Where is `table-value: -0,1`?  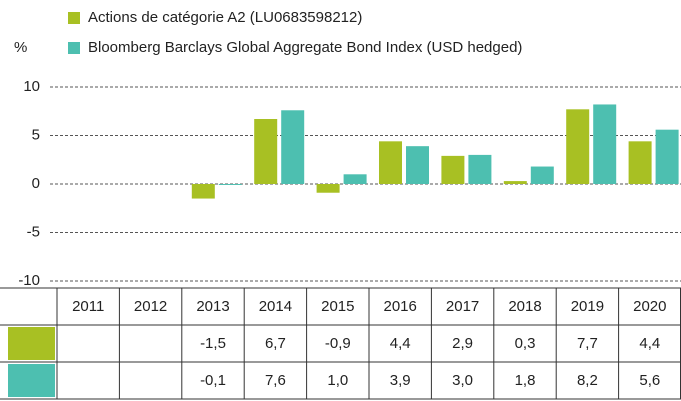 table-value: -0,1 is located at coordinates (213, 380).